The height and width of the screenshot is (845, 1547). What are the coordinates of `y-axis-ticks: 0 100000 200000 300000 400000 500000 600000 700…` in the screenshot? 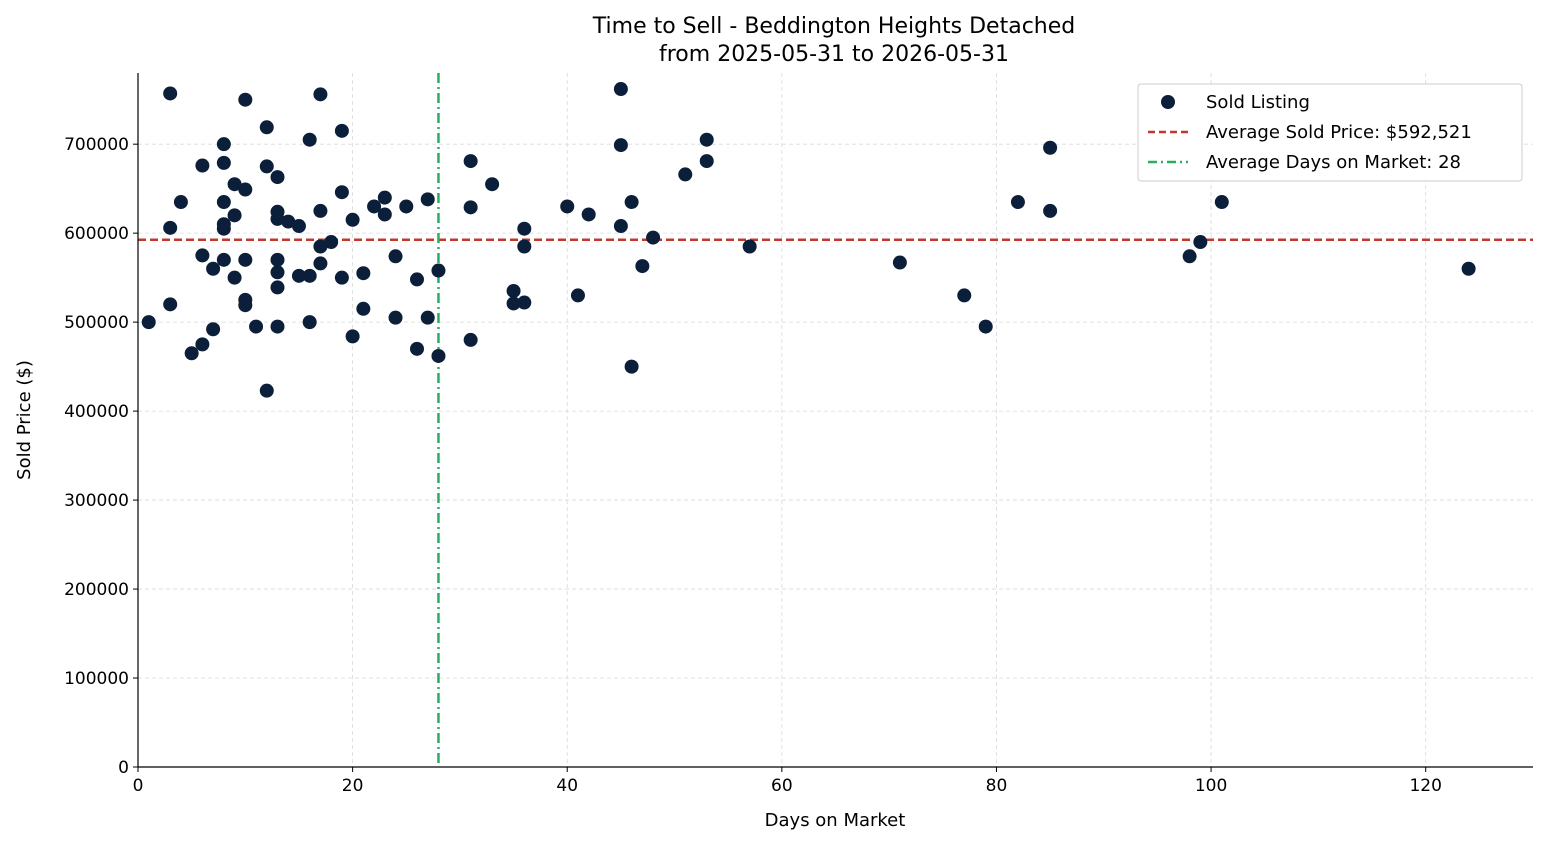 It's located at (101, 456).